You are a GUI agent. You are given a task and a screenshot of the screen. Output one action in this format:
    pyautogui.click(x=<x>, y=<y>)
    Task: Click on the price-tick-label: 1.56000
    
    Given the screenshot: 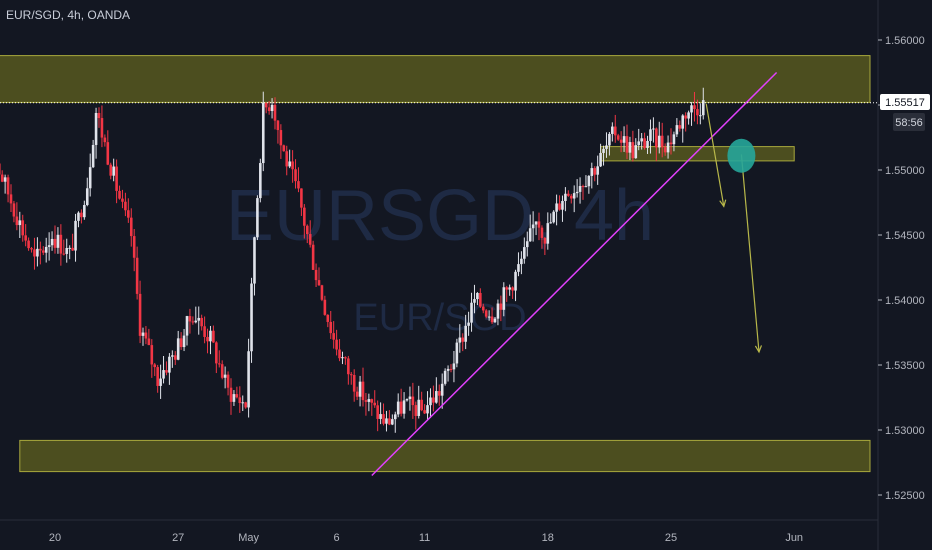 What is the action you would take?
    pyautogui.click(x=905, y=41)
    